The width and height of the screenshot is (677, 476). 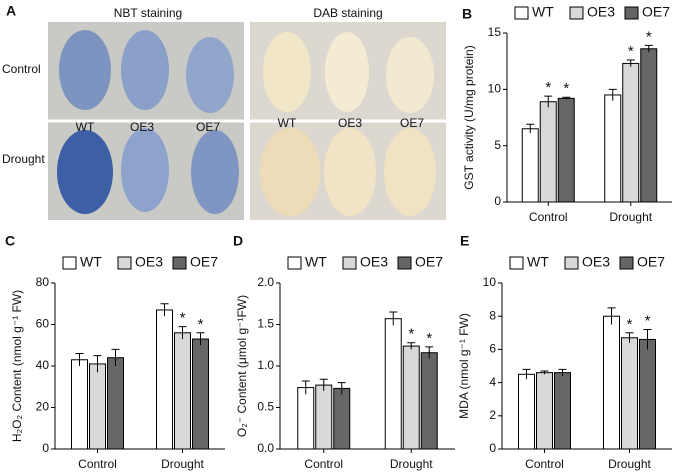 What do you see at coordinates (464, 366) in the screenshot?
I see `y-axis-label: MDA (nmol g⁻¹ FW)` at bounding box center [464, 366].